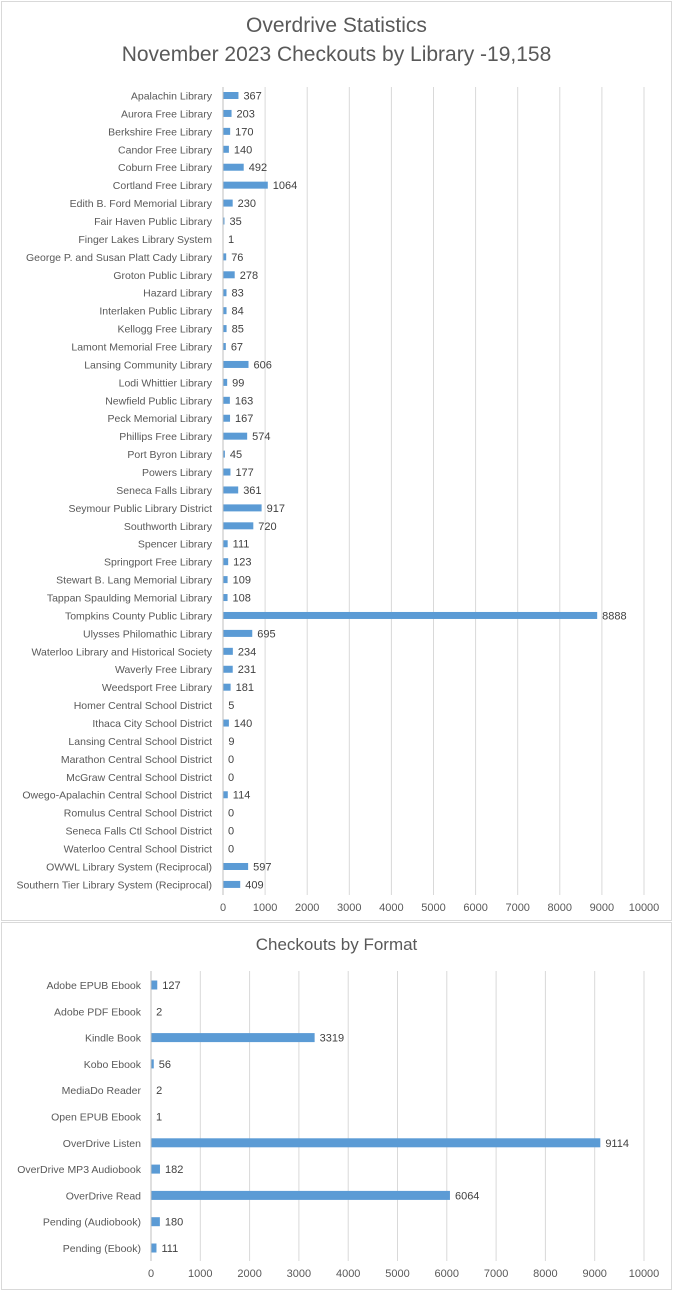 This screenshot has width=674, height=1292. What do you see at coordinates (244, 401) in the screenshot?
I see `data-label: 163` at bounding box center [244, 401].